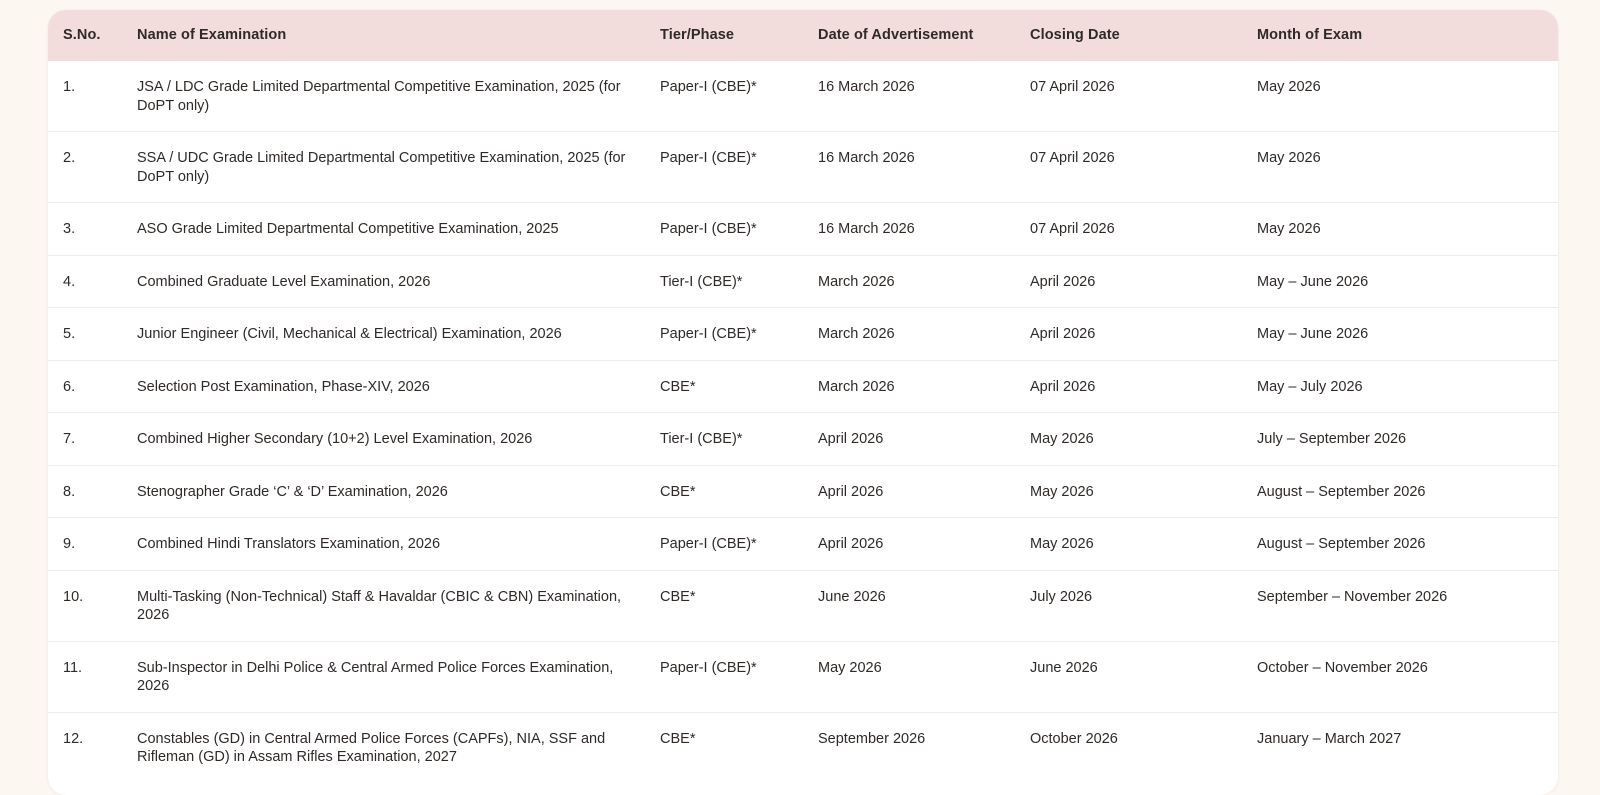  Describe the element at coordinates (69, 544) in the screenshot. I see `cell-sno: 9.` at that location.